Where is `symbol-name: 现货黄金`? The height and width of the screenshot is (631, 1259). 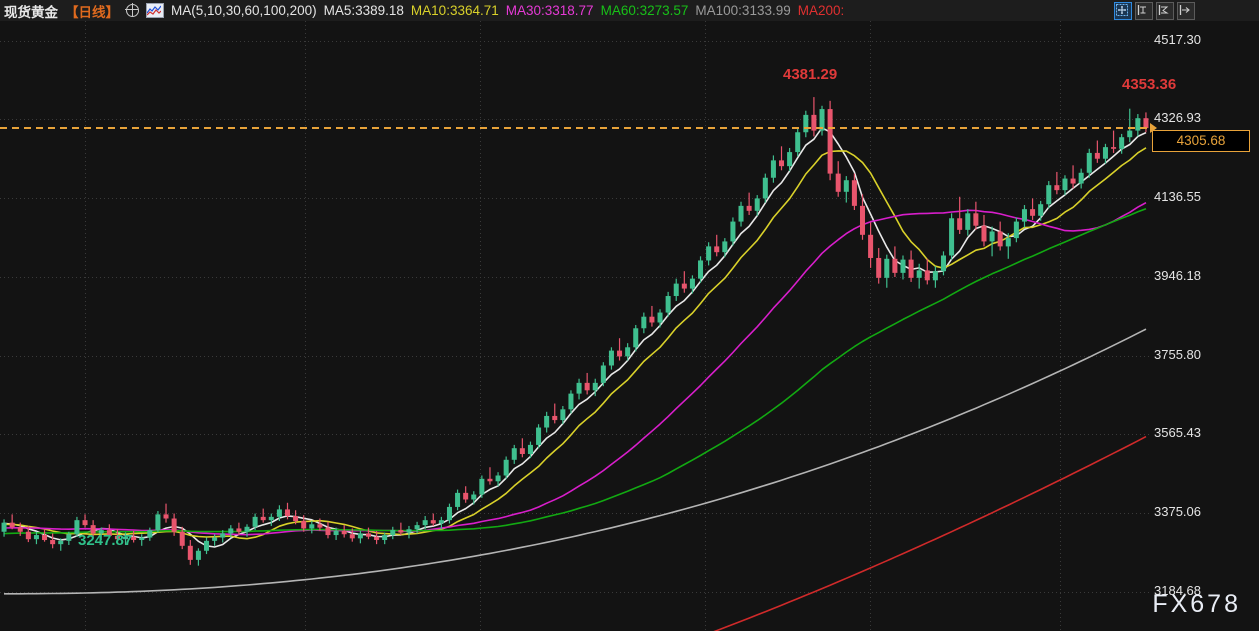 symbol-name: 现货黄金 is located at coordinates (31, 12).